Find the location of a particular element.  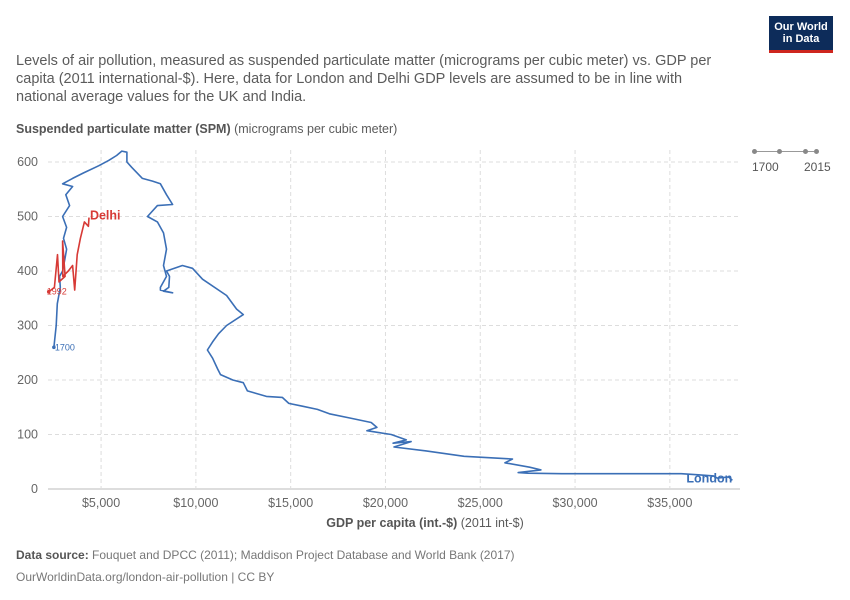

series-name-label-delhi: Delhi is located at coordinates (105, 216).